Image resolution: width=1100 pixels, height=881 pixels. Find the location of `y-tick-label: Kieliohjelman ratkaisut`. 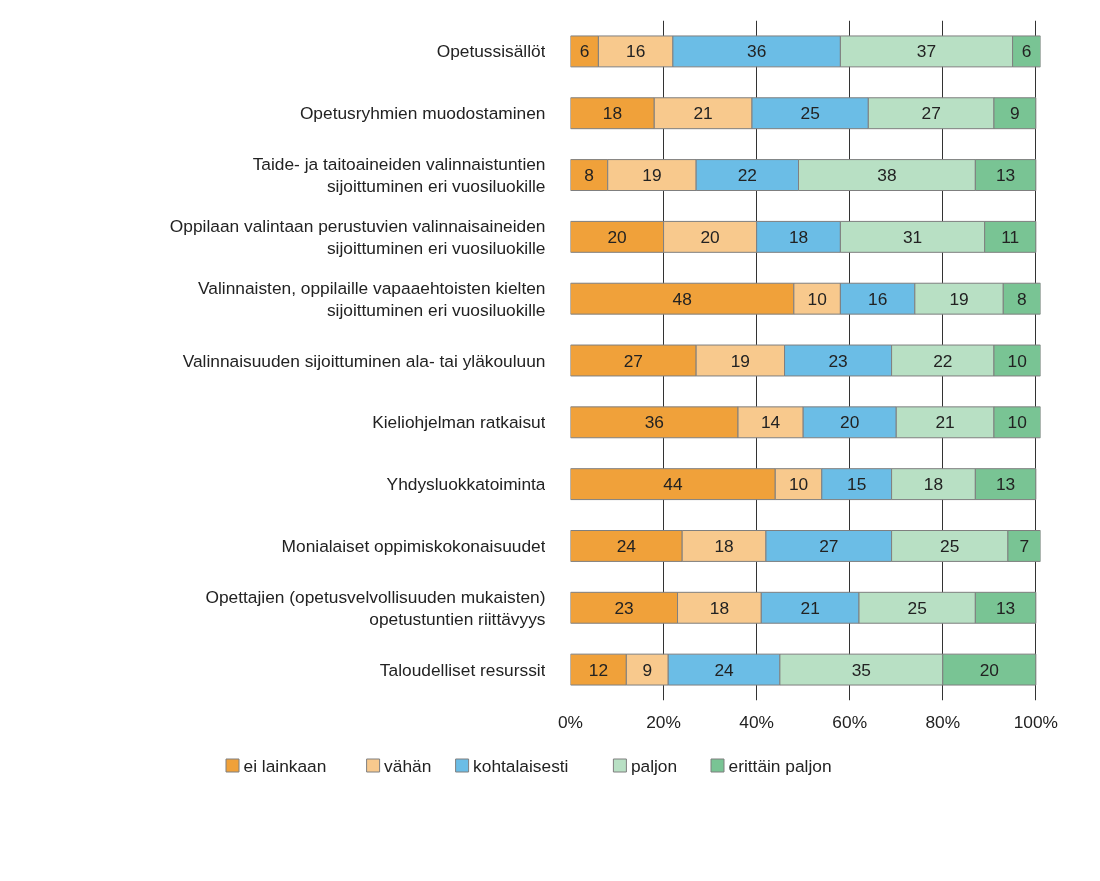

y-tick-label: Kieliohjelman ratkaisut is located at coordinates (459, 422).